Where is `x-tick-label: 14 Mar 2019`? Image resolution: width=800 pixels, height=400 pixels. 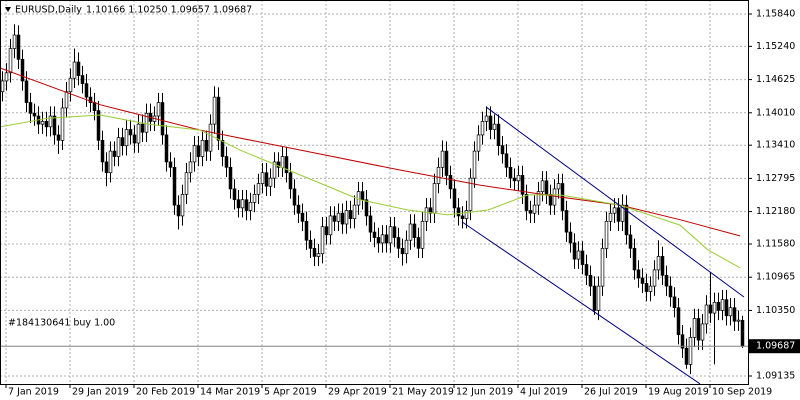 x-tick-label: 14 Mar 2019 is located at coordinates (230, 392).